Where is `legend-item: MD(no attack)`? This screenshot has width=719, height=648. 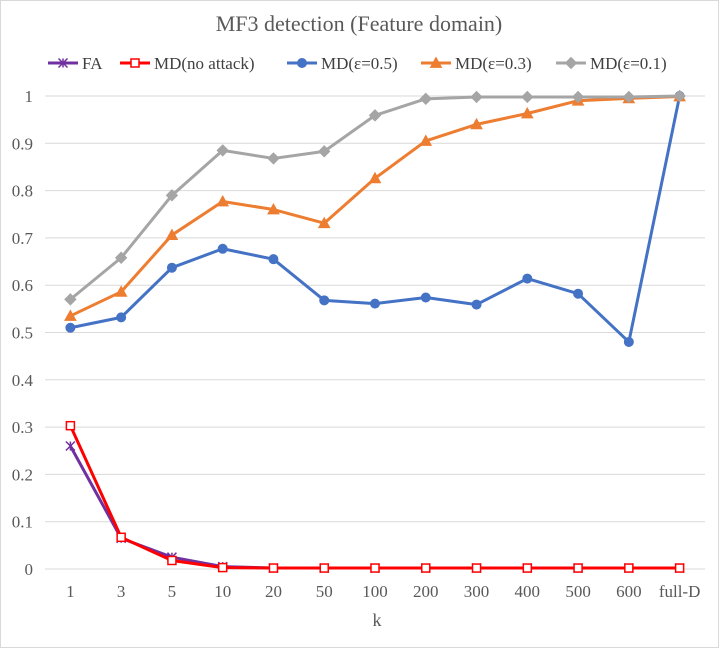
legend-item: MD(no attack) is located at coordinates (187, 63).